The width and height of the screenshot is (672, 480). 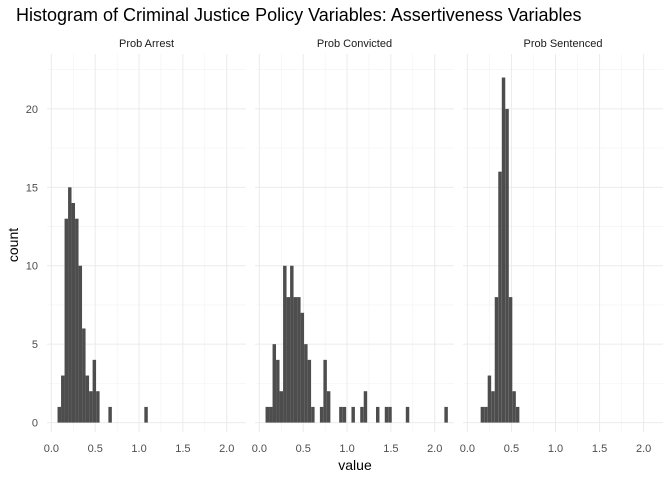 I want to click on facet-strip-label: Prob Arrest, so click(x=146, y=44).